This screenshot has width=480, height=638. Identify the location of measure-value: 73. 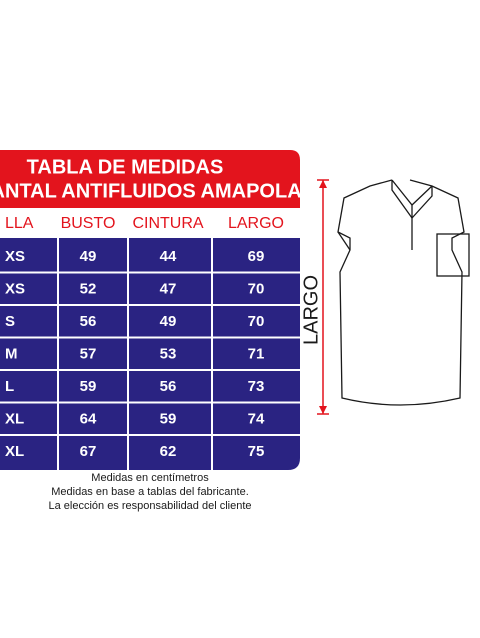
(256, 386).